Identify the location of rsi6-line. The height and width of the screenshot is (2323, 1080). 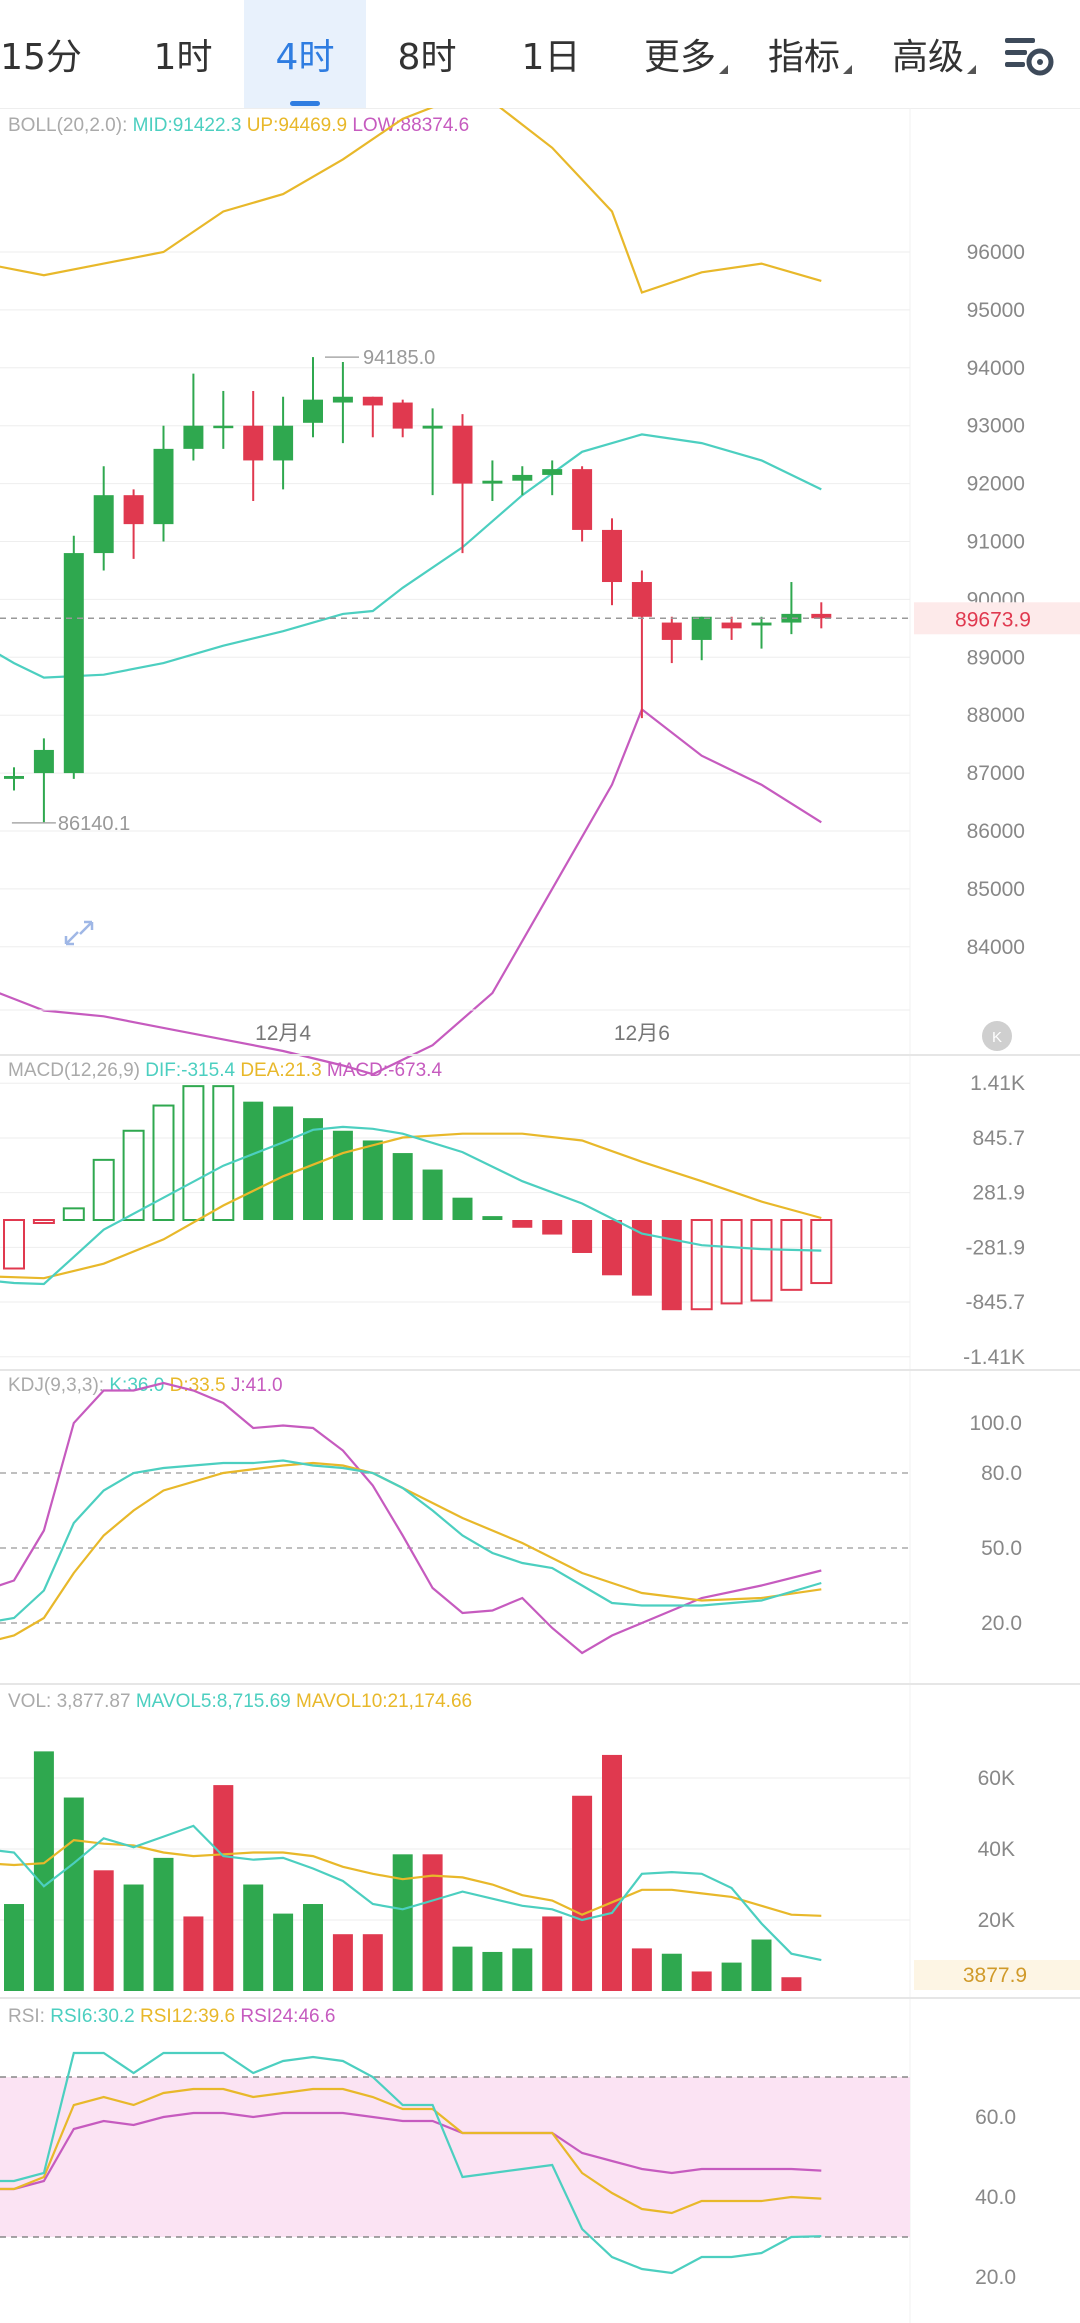
(411, 2163).